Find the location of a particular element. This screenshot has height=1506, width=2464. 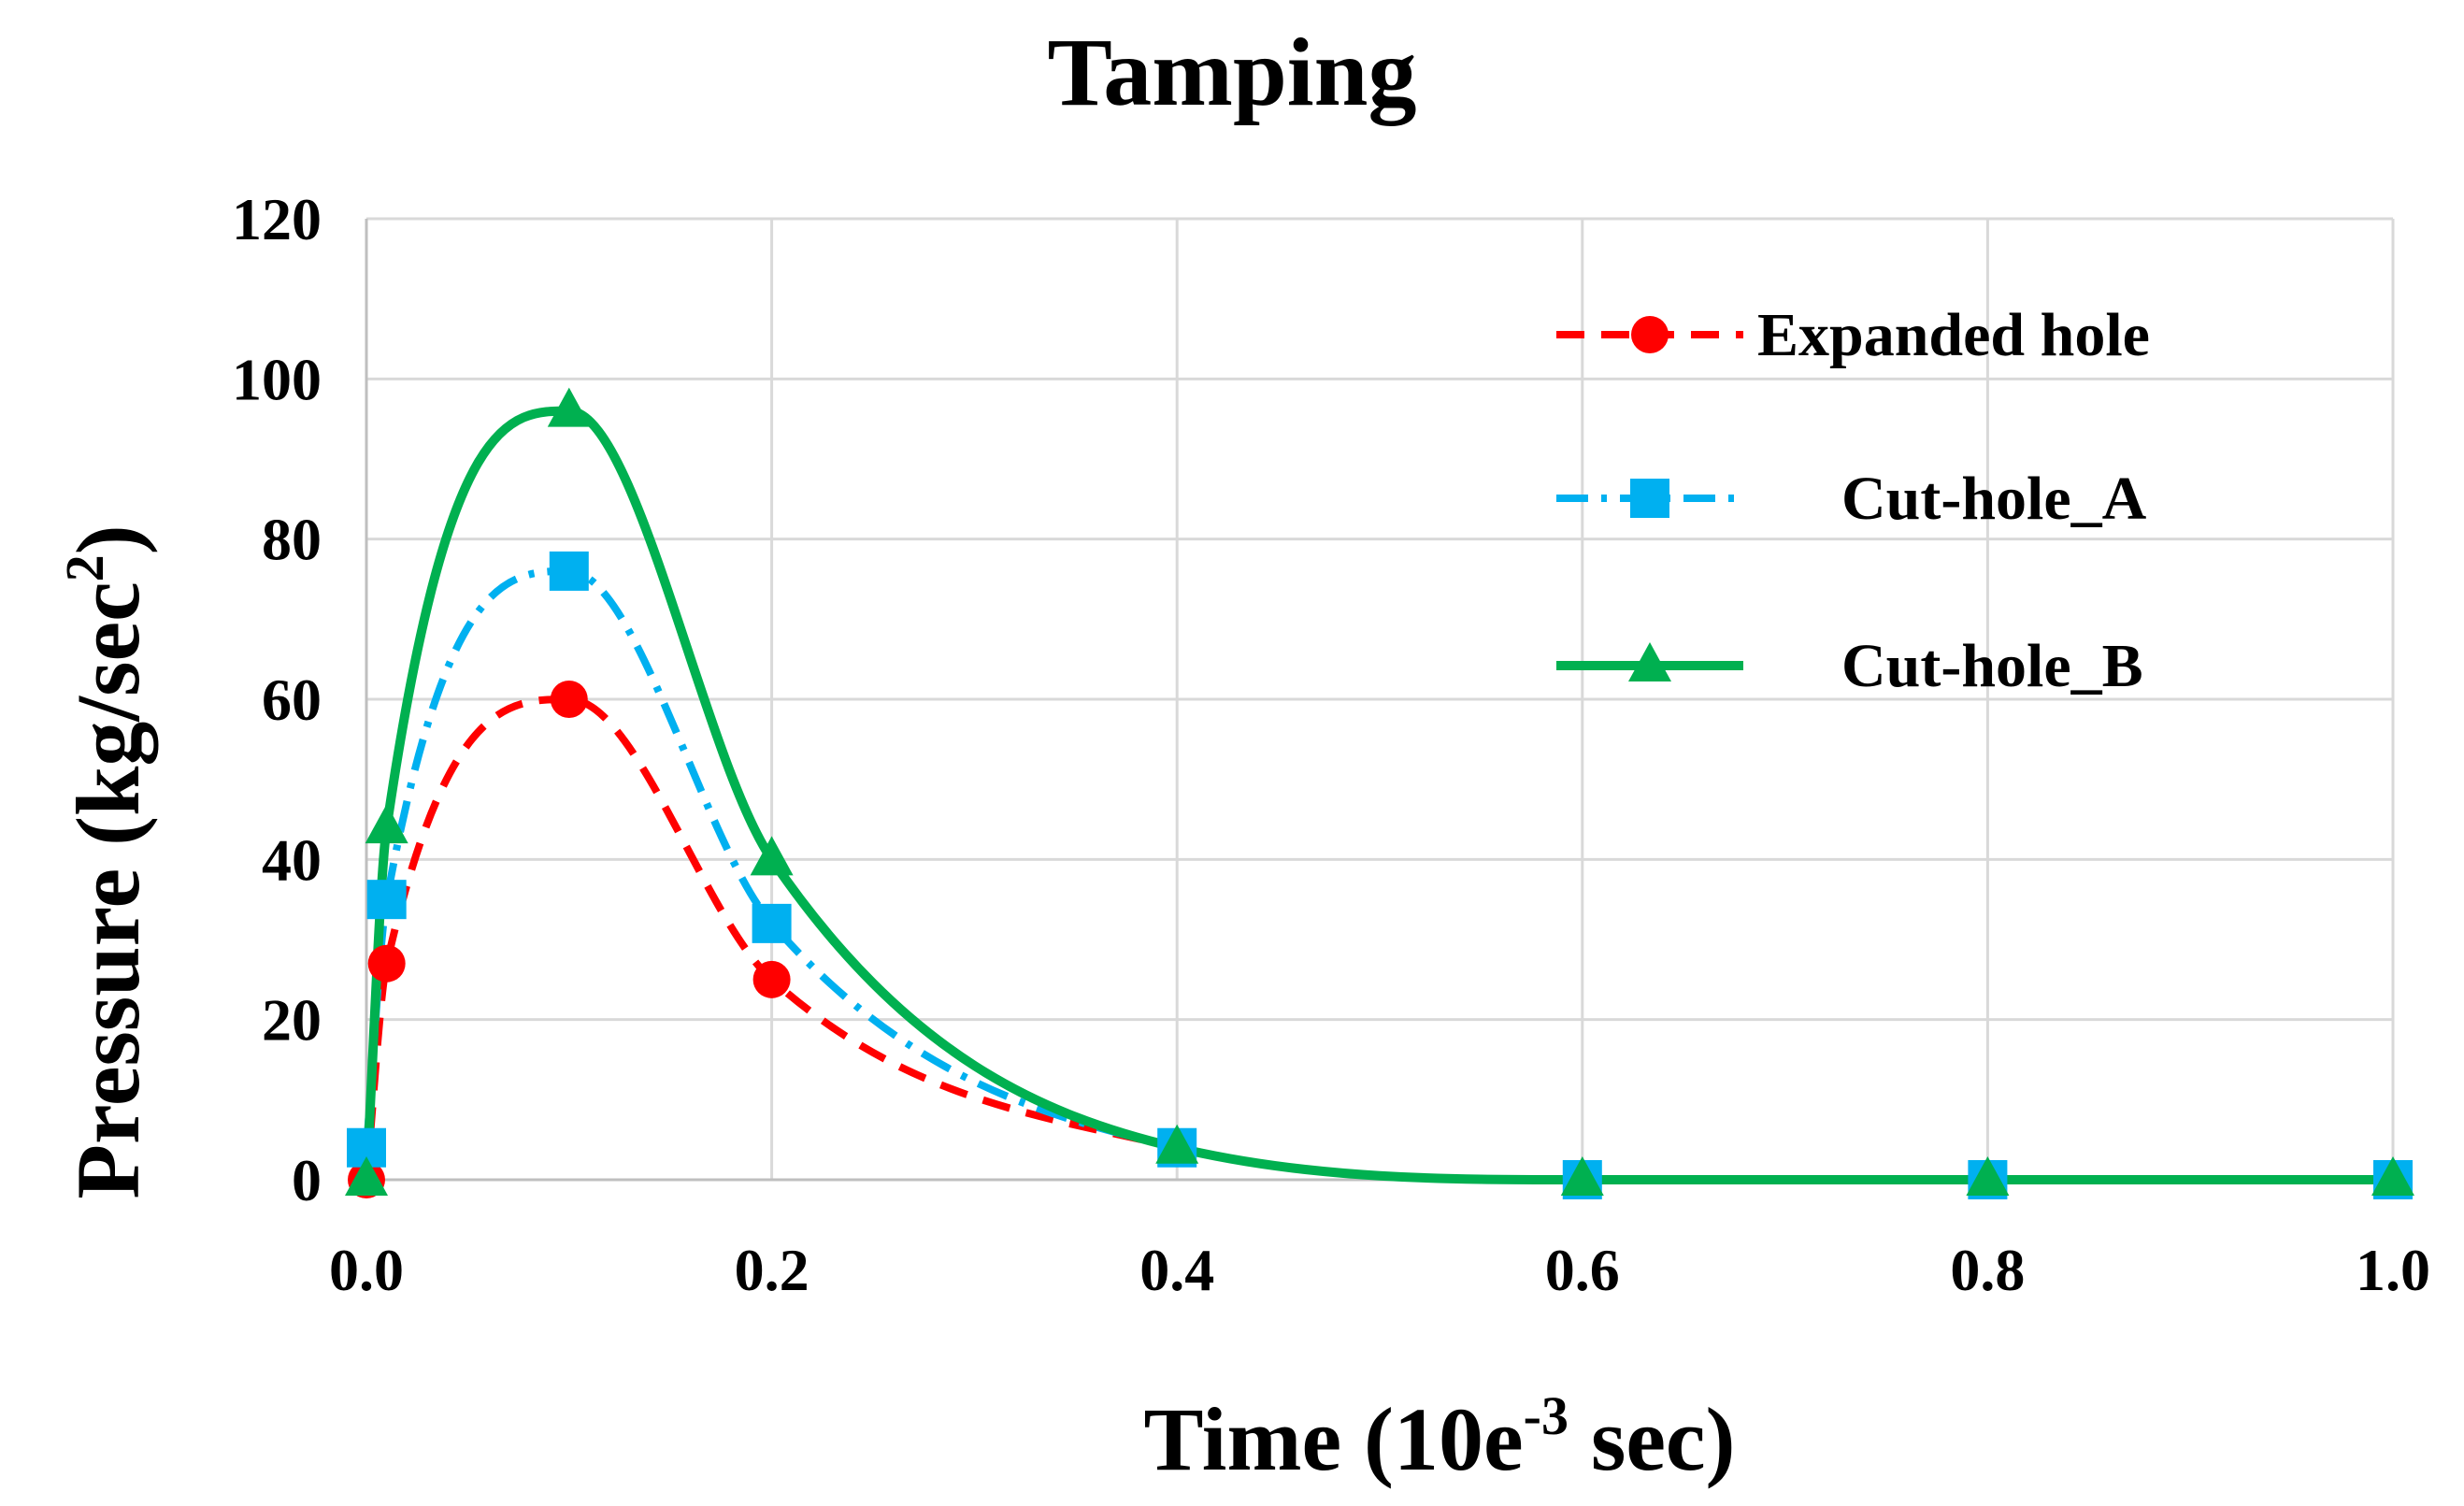

y-tick-label: 80 is located at coordinates (292, 540).